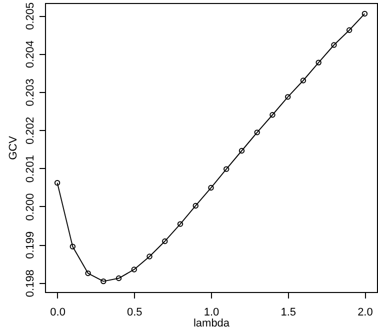 This screenshot has width=378, height=336. I want to click on y-tick-label: 0.200, so click(30, 207).